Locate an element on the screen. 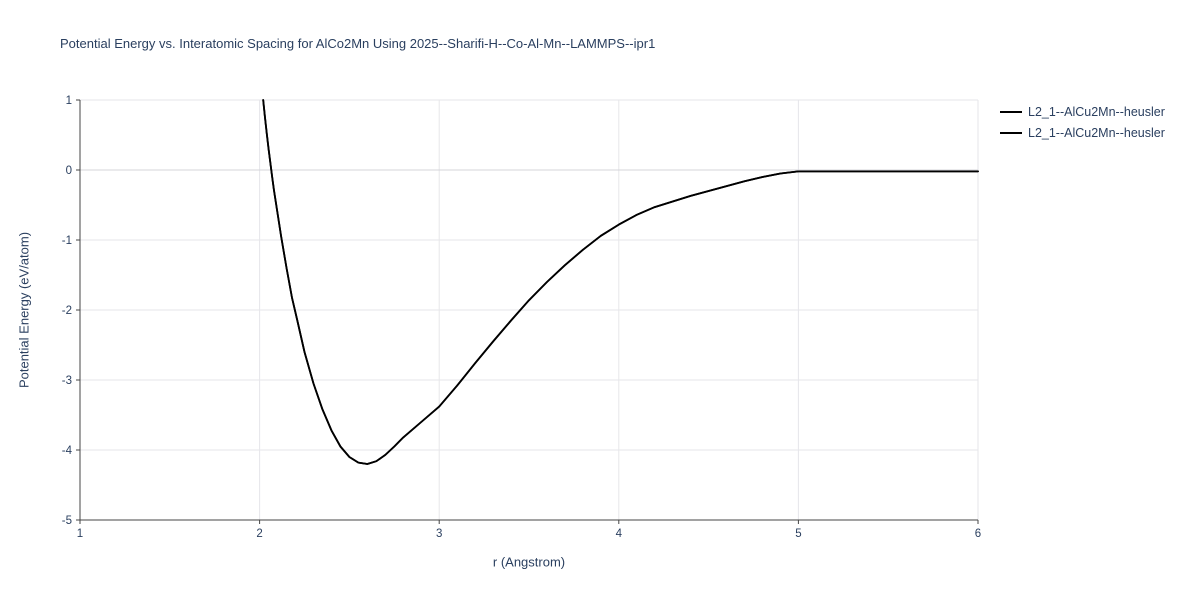  y-tick-label: -2 is located at coordinates (67, 311).